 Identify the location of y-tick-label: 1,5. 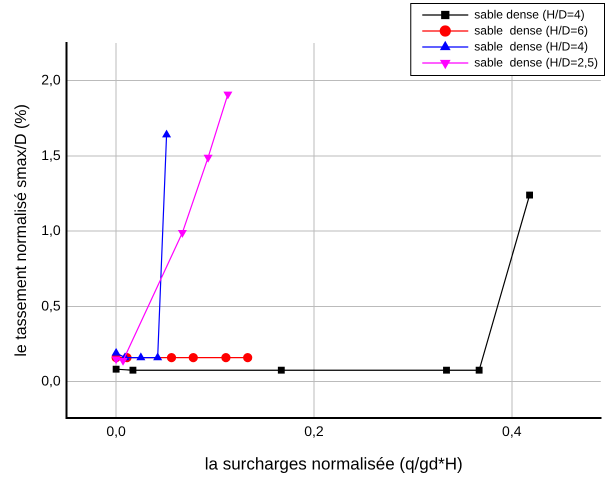
(51, 154).